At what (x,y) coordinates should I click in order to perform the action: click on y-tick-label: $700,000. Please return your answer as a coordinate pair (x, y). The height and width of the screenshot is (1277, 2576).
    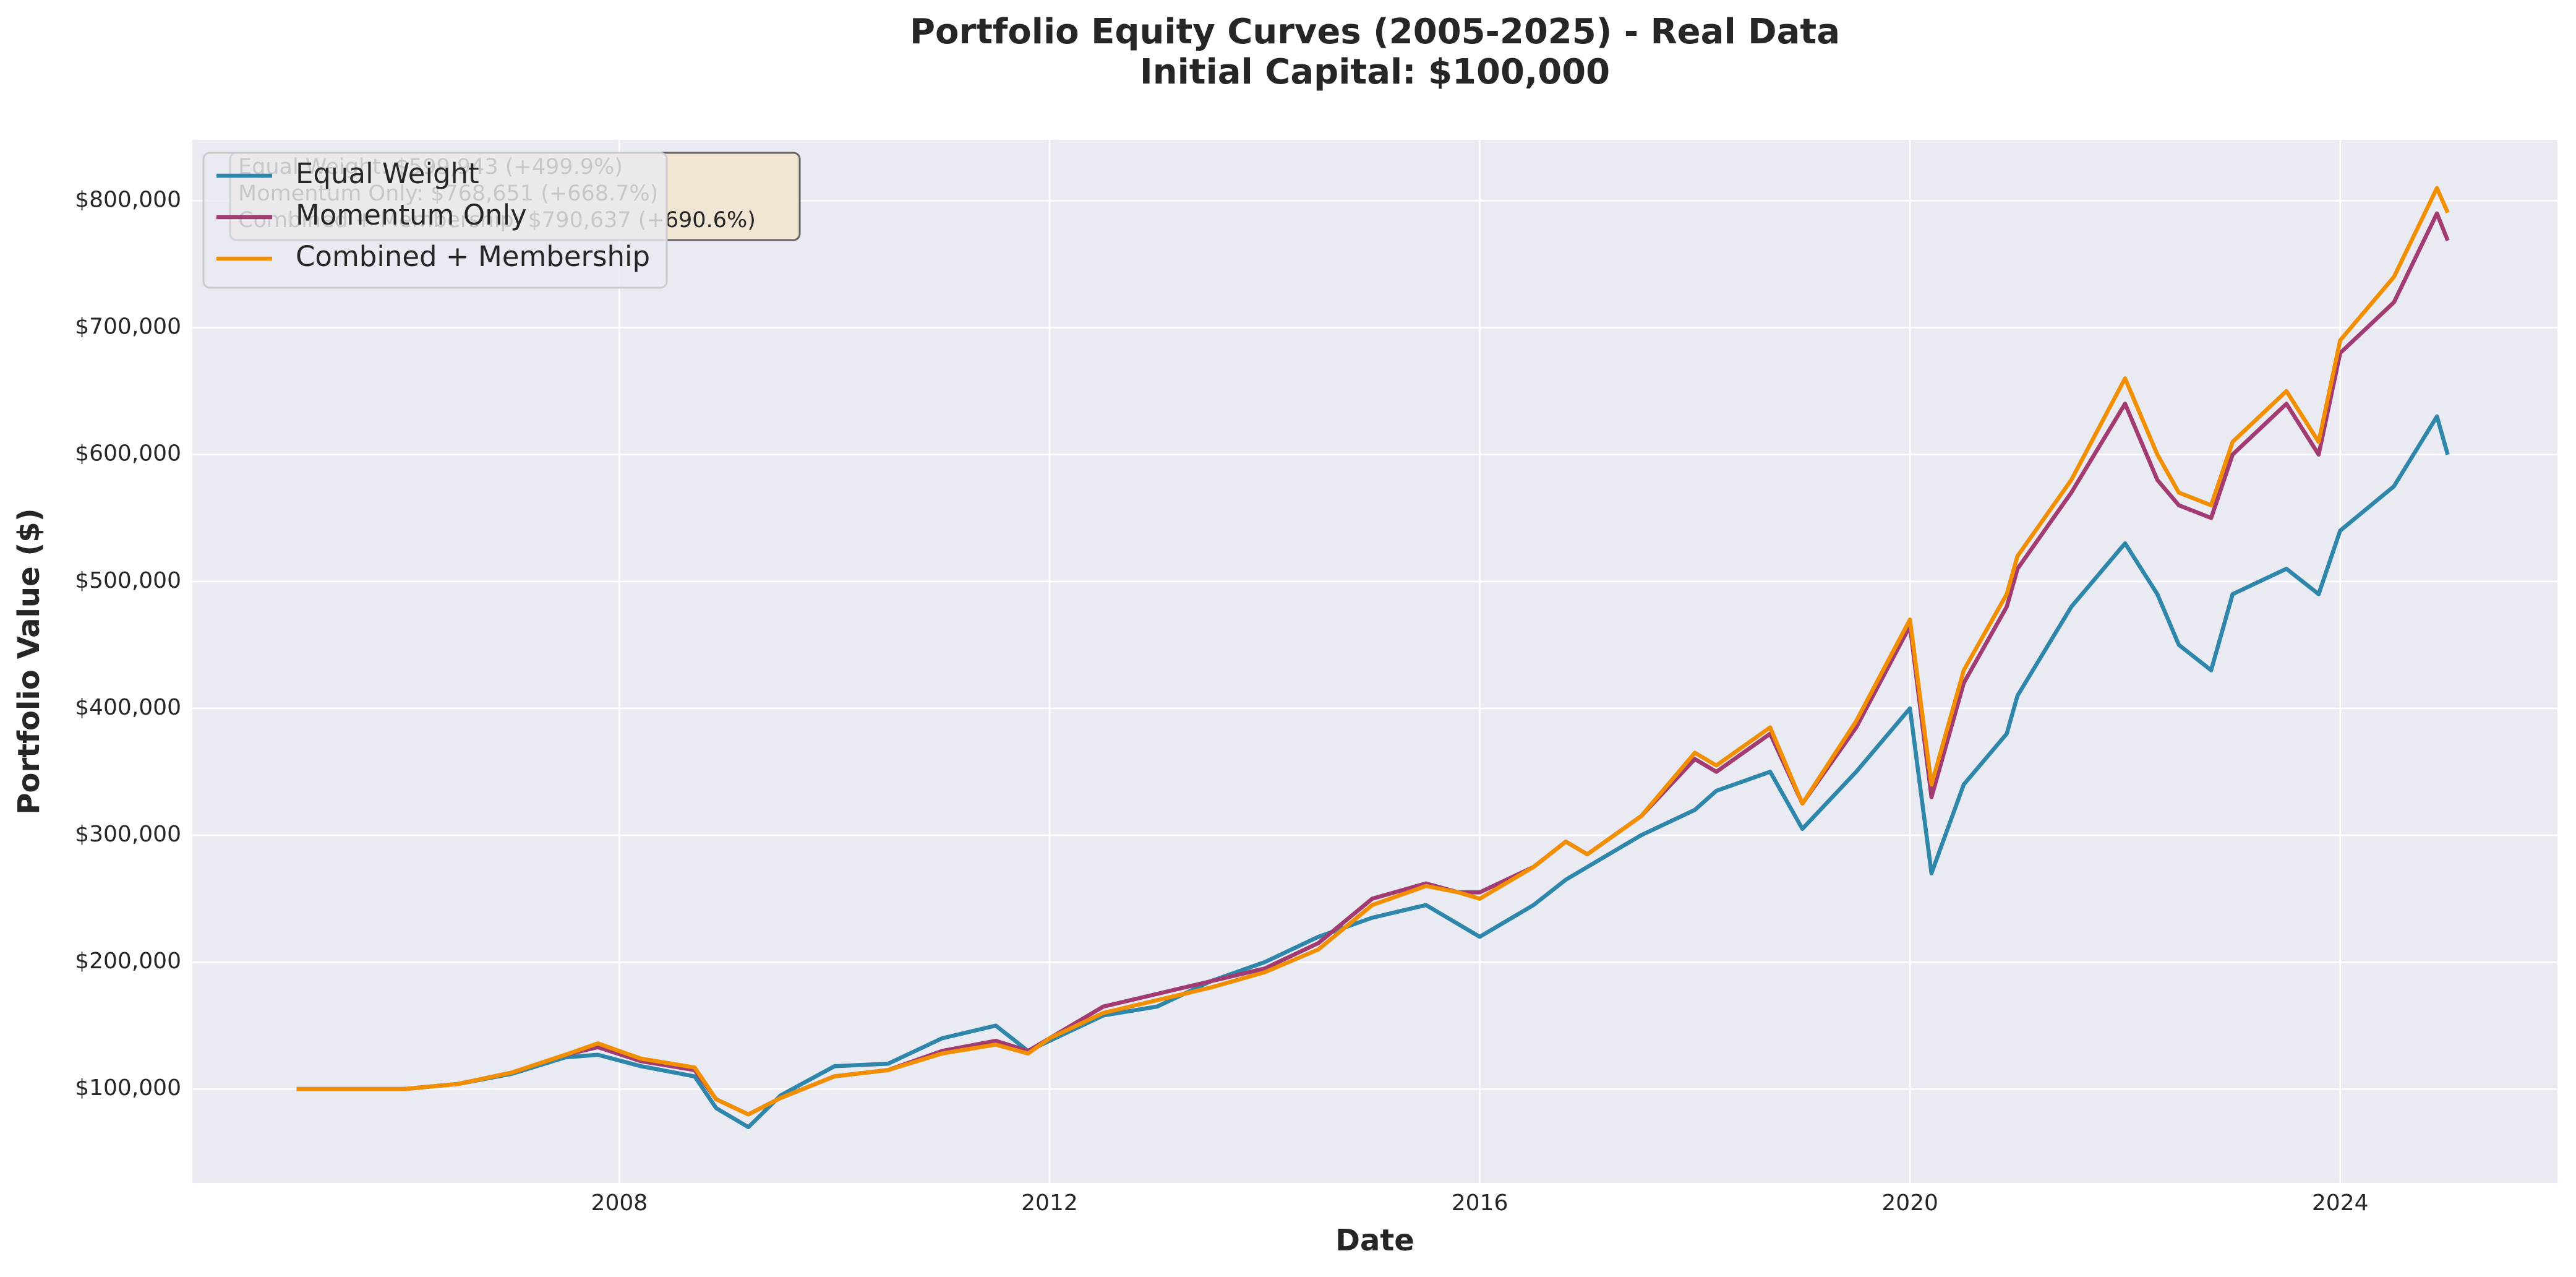
    Looking at the image, I should click on (128, 327).